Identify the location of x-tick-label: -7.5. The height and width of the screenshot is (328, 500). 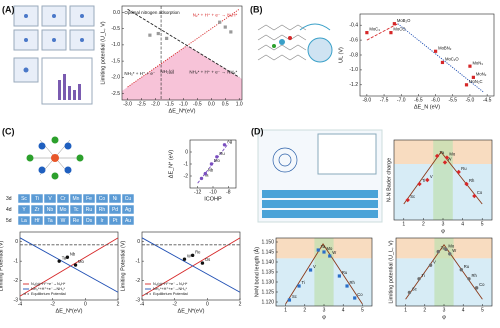
(384, 100).